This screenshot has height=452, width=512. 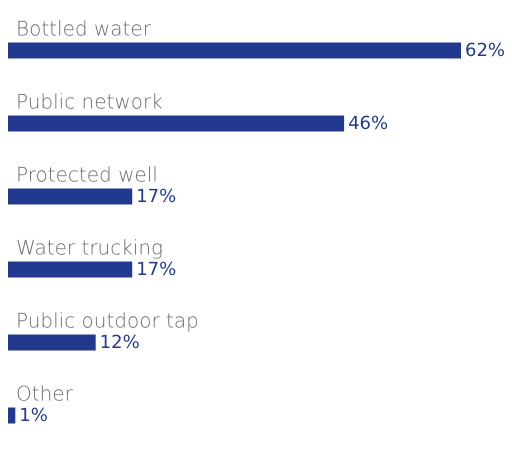 What do you see at coordinates (90, 248) in the screenshot?
I see `y-tick-label: Water trucking` at bounding box center [90, 248].